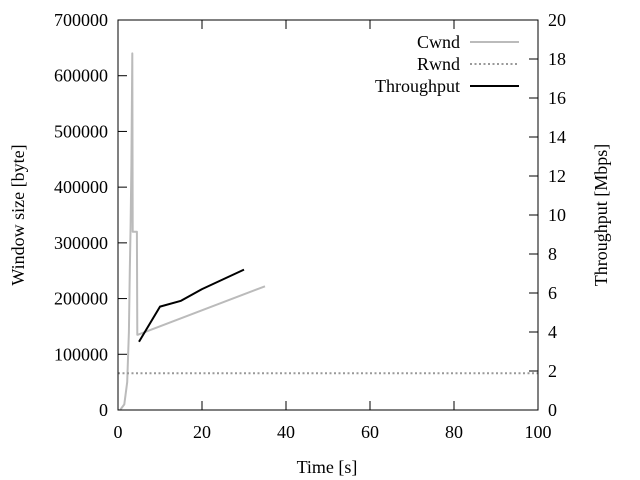  I want to click on y-tick-label-left: 600000, so click(81, 76).